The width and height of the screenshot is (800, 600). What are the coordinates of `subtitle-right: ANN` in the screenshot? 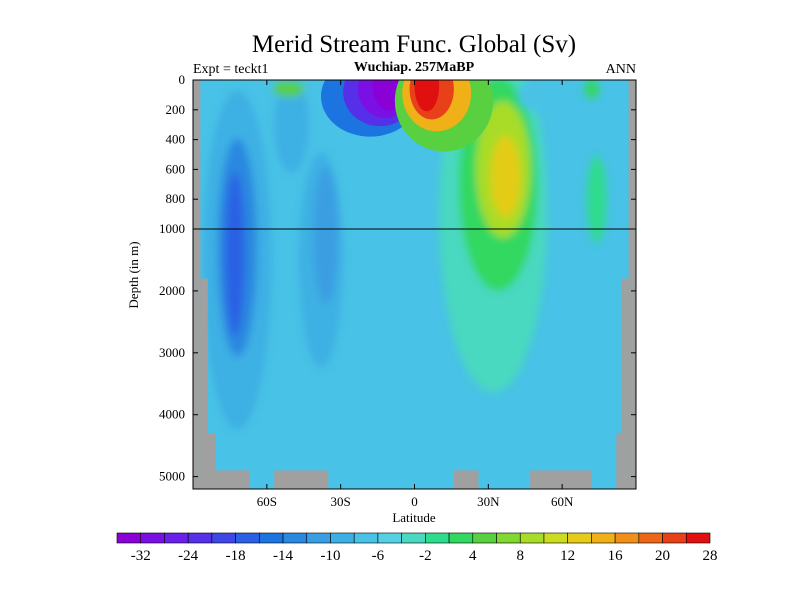 It's located at (621, 69).